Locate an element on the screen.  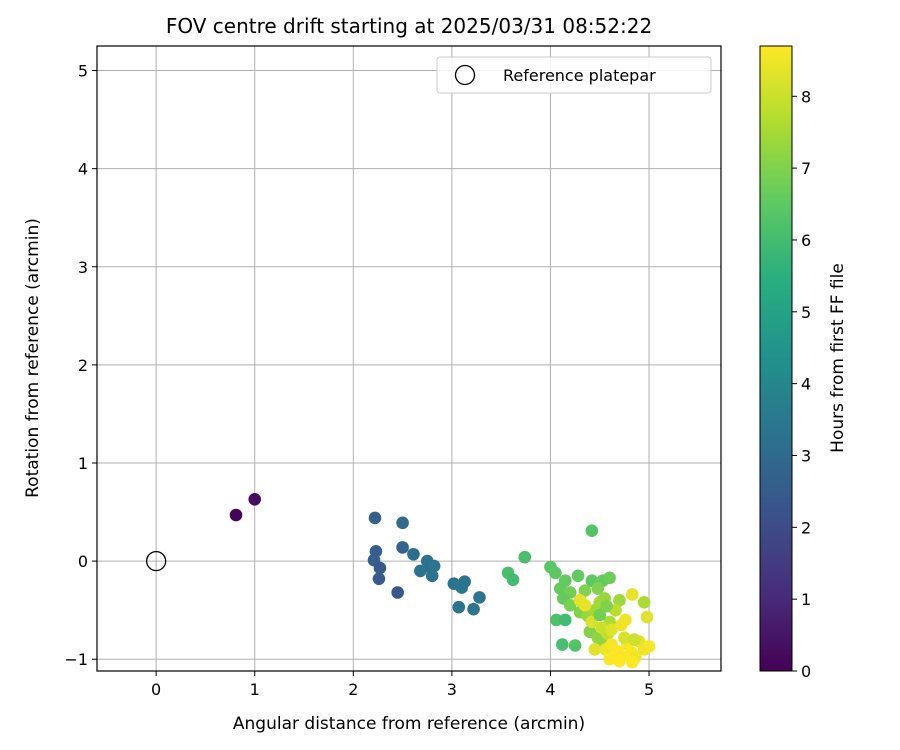
legend-marker is located at coordinates (465, 75).